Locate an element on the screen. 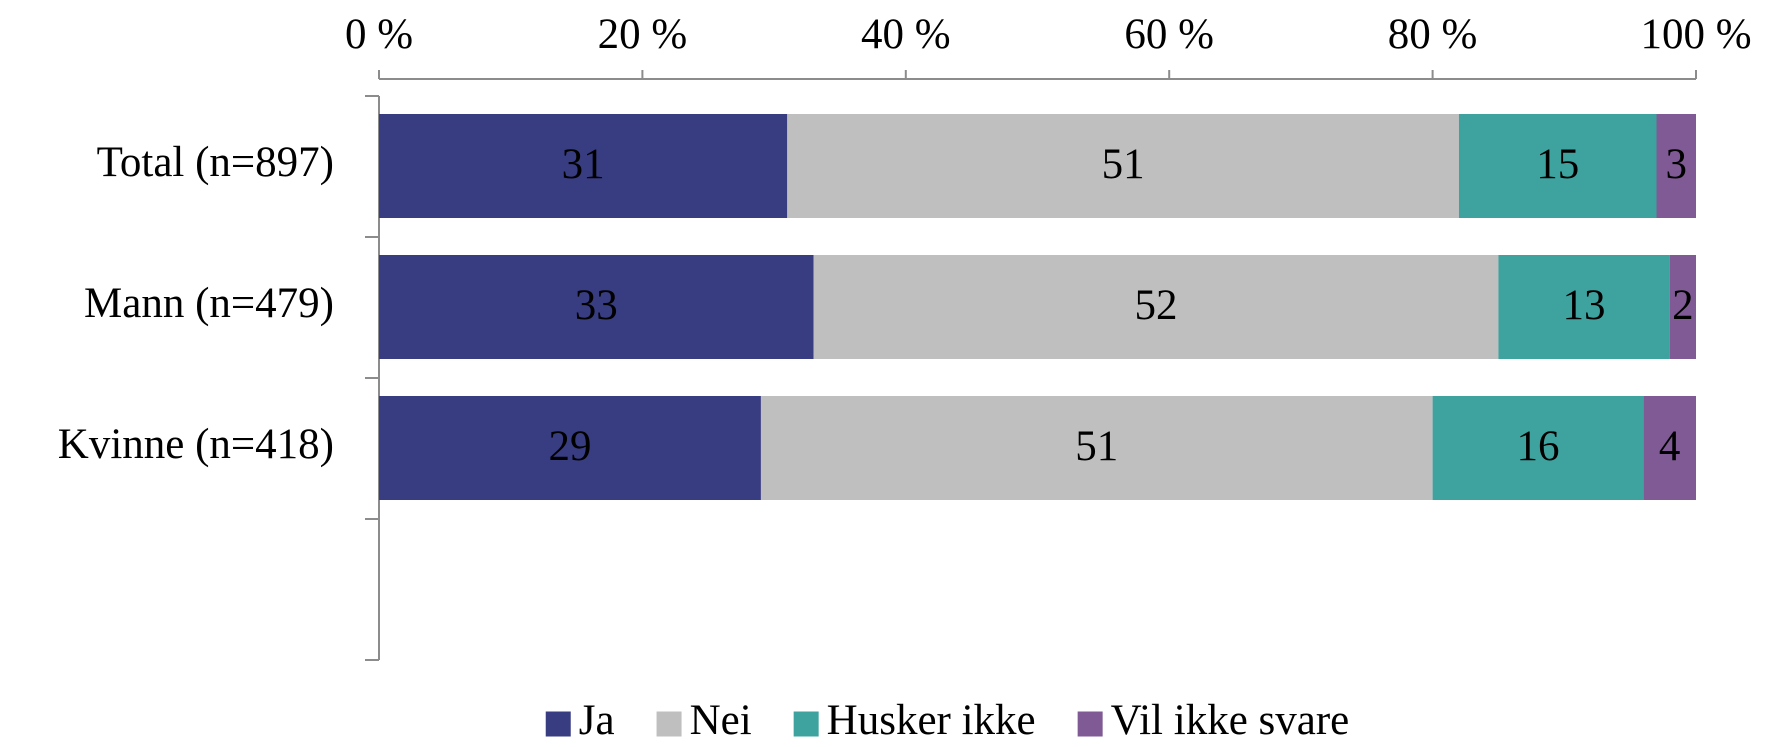  data-label: 33 is located at coordinates (596, 305).